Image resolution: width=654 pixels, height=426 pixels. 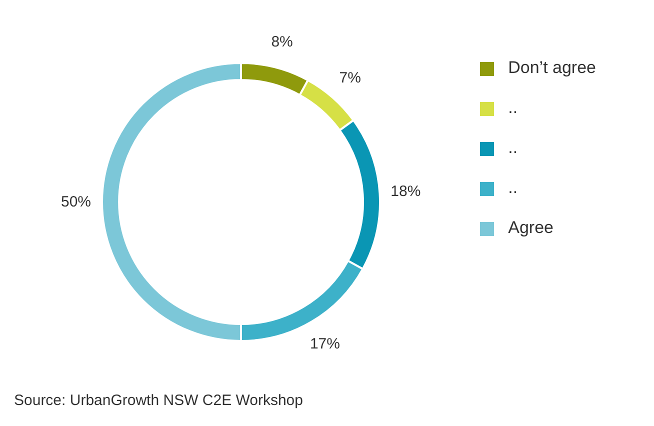 I want to click on data-label: 8%, so click(x=282, y=42).